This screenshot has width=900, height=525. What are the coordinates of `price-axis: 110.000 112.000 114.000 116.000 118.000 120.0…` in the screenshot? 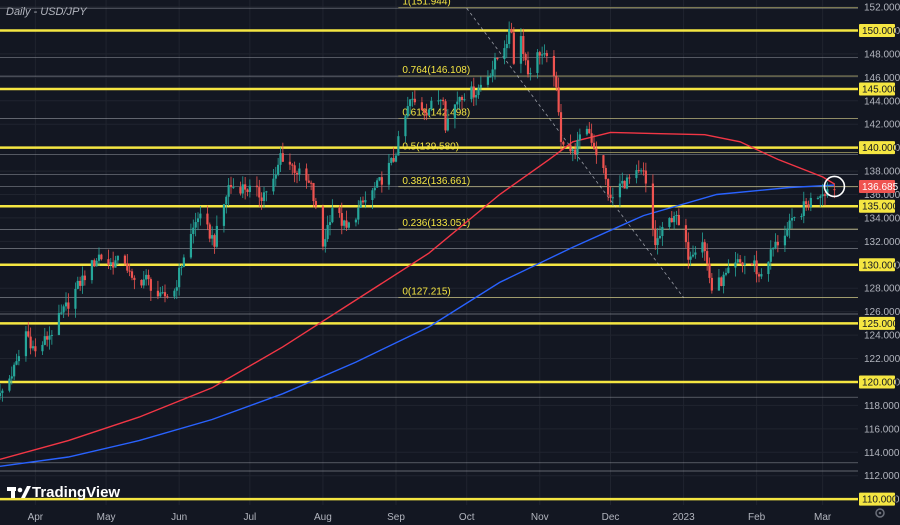 It's located at (879, 254).